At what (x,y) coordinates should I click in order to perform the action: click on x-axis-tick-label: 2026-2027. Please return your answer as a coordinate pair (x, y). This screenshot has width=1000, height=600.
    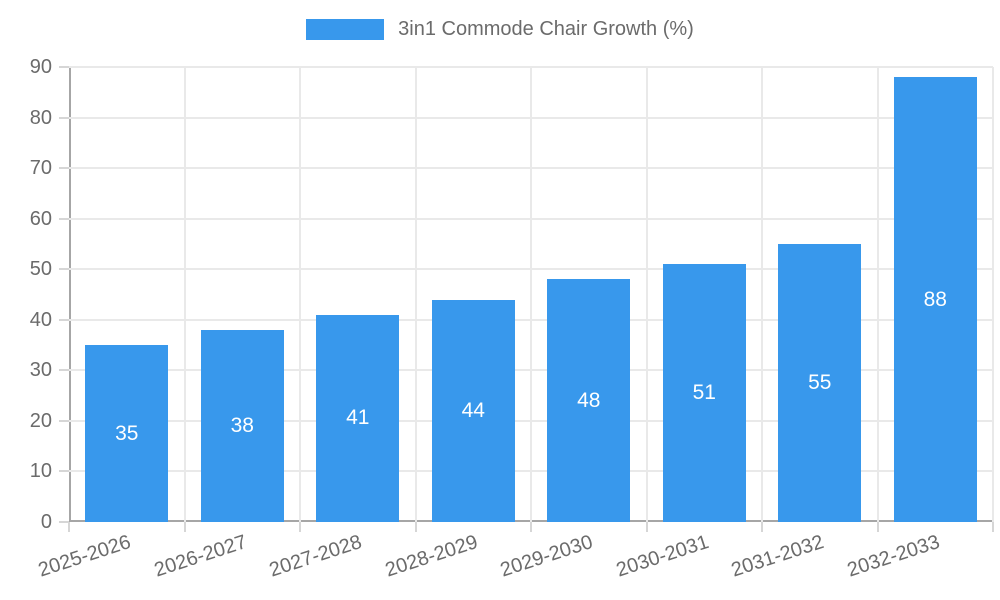
    Looking at the image, I should click on (200, 556).